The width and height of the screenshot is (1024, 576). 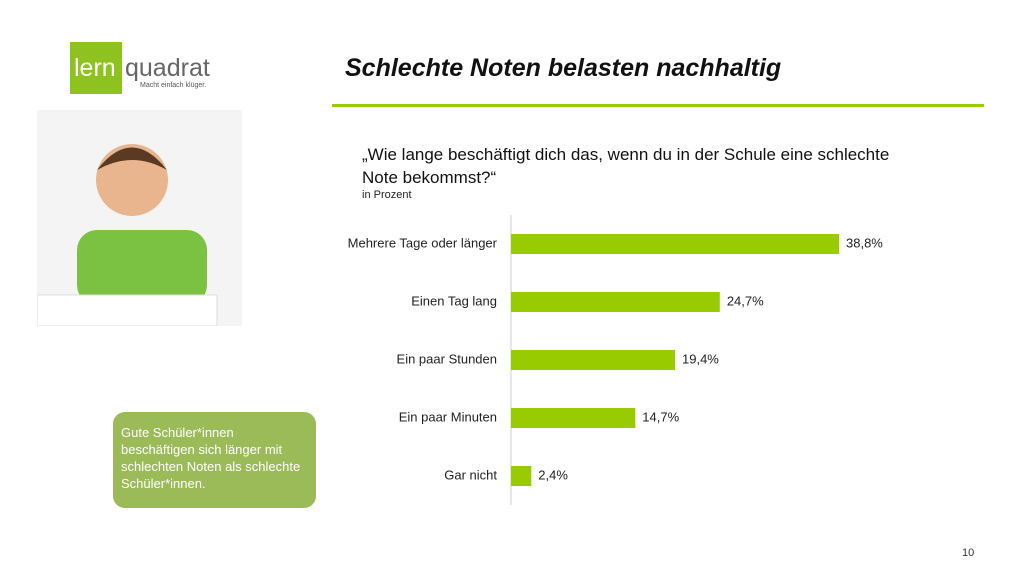 I want to click on logo-tagline: Macht einfach klüger., so click(x=173, y=85).